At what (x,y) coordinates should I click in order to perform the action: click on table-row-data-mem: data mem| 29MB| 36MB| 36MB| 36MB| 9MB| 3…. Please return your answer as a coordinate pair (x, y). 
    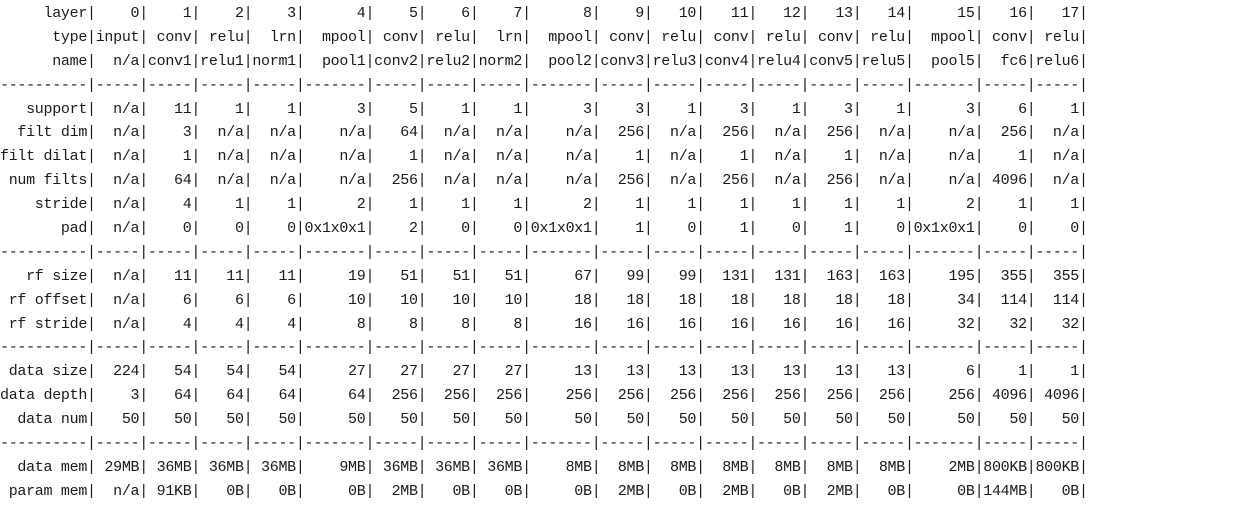
    Looking at the image, I should click on (544, 467).